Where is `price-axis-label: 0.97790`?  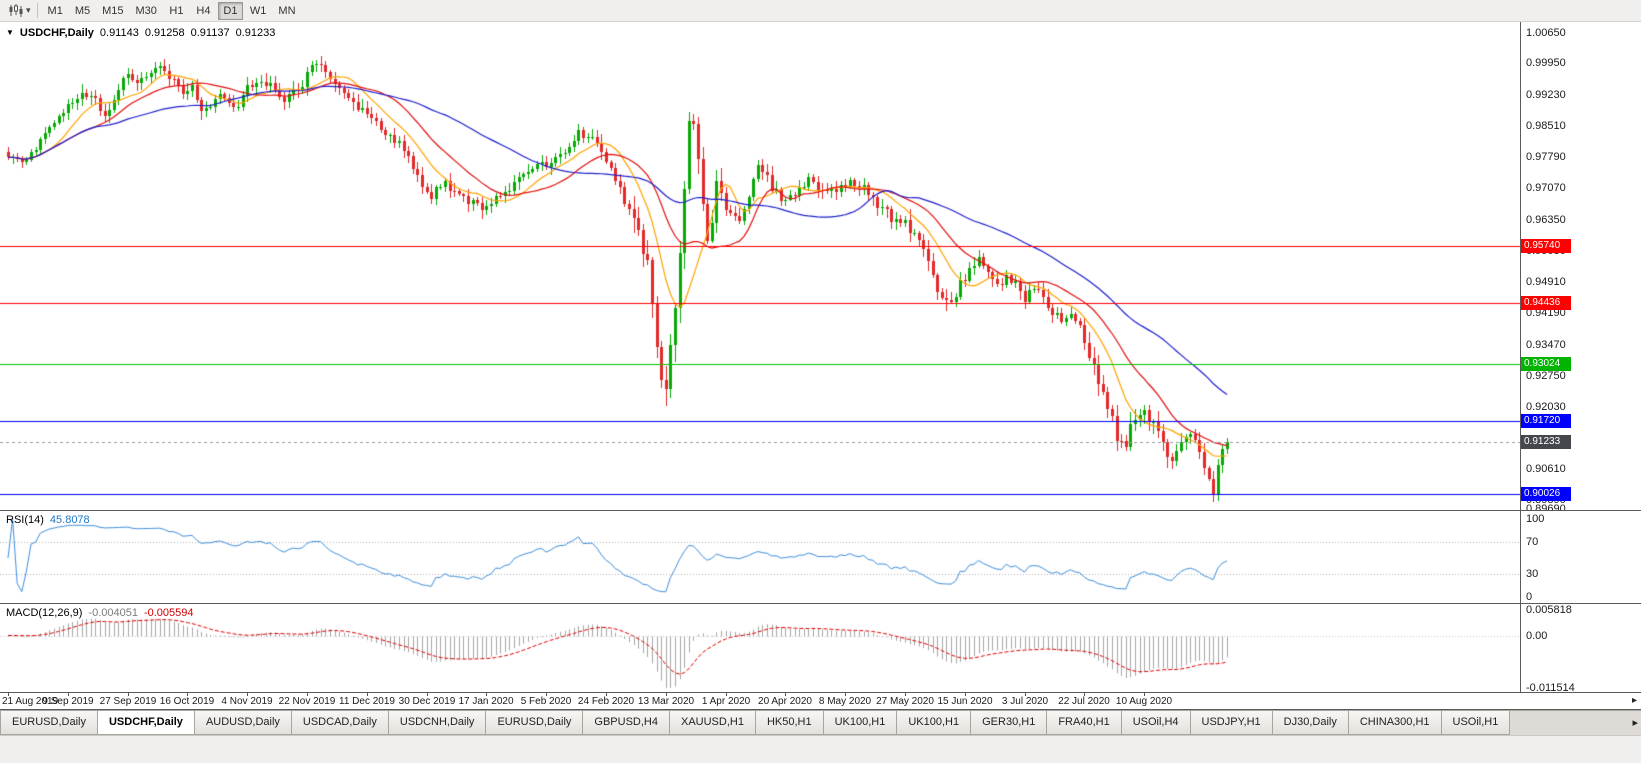
price-axis-label: 0.97790 is located at coordinates (1546, 157).